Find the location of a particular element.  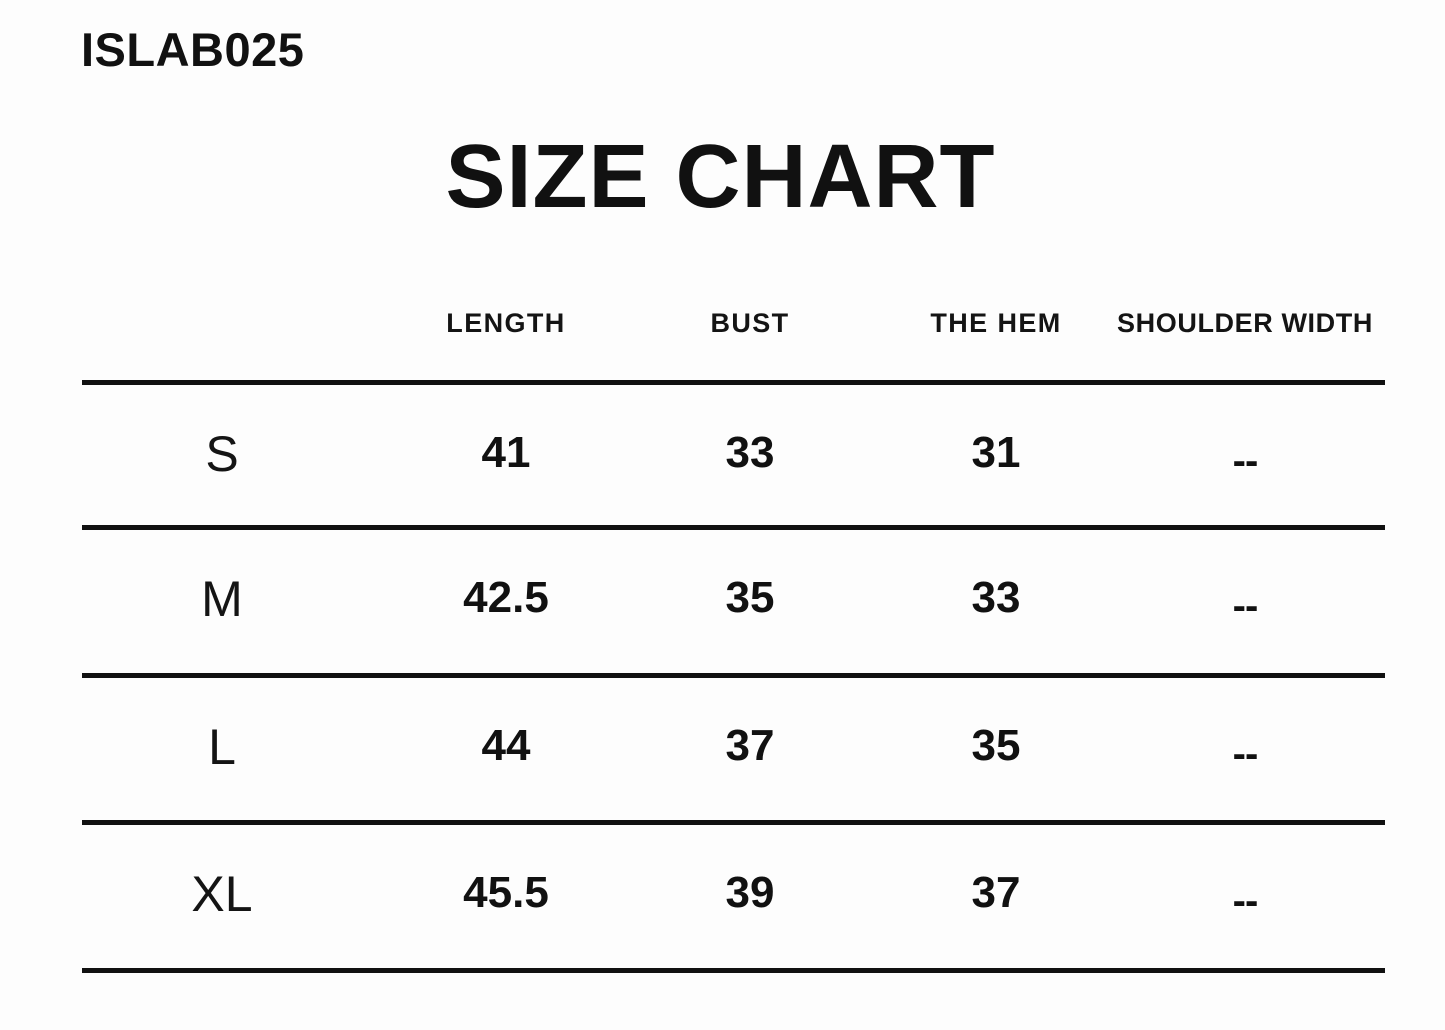

cell-length: 44 is located at coordinates (506, 745).